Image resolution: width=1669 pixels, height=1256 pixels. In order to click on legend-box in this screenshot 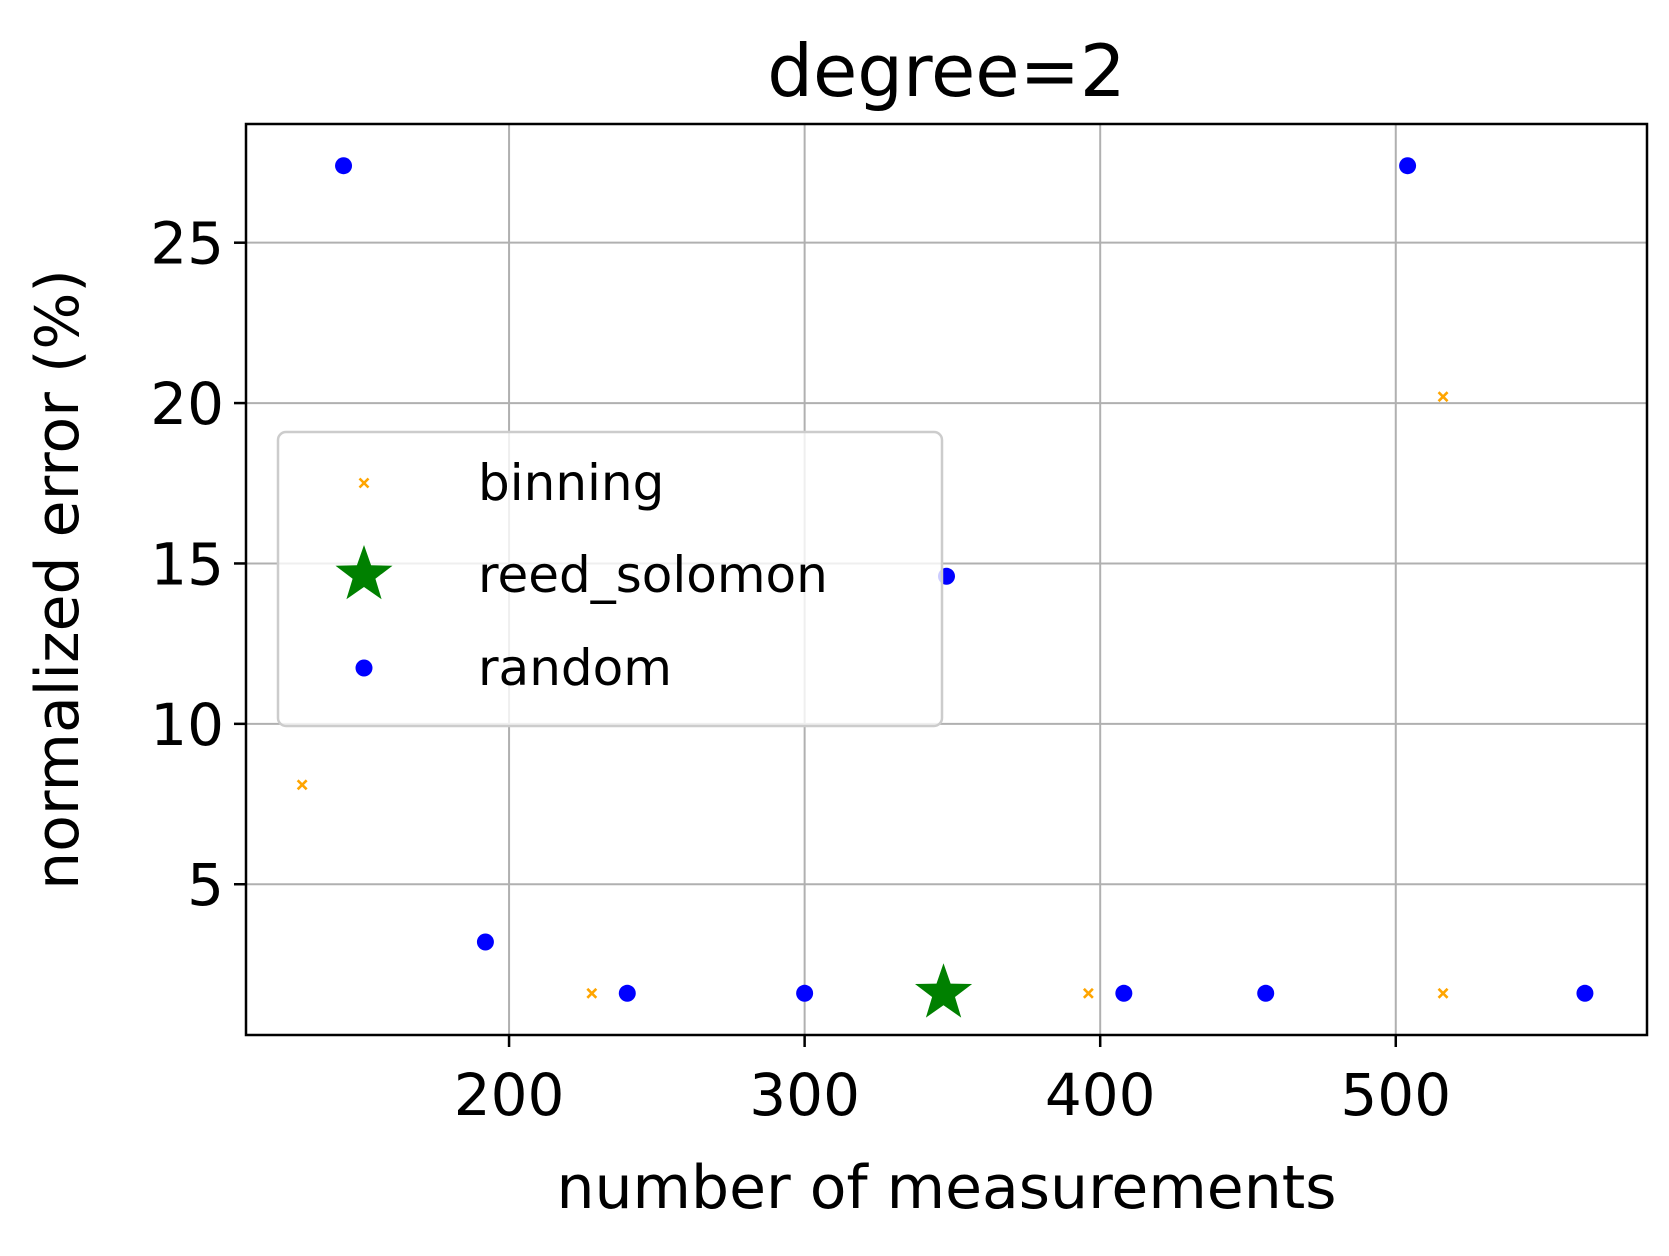, I will do `click(610, 579)`.